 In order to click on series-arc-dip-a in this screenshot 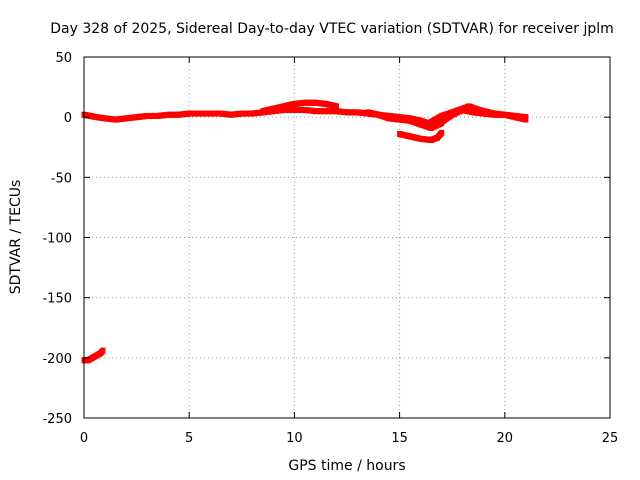, I will do `click(405, 120)`.